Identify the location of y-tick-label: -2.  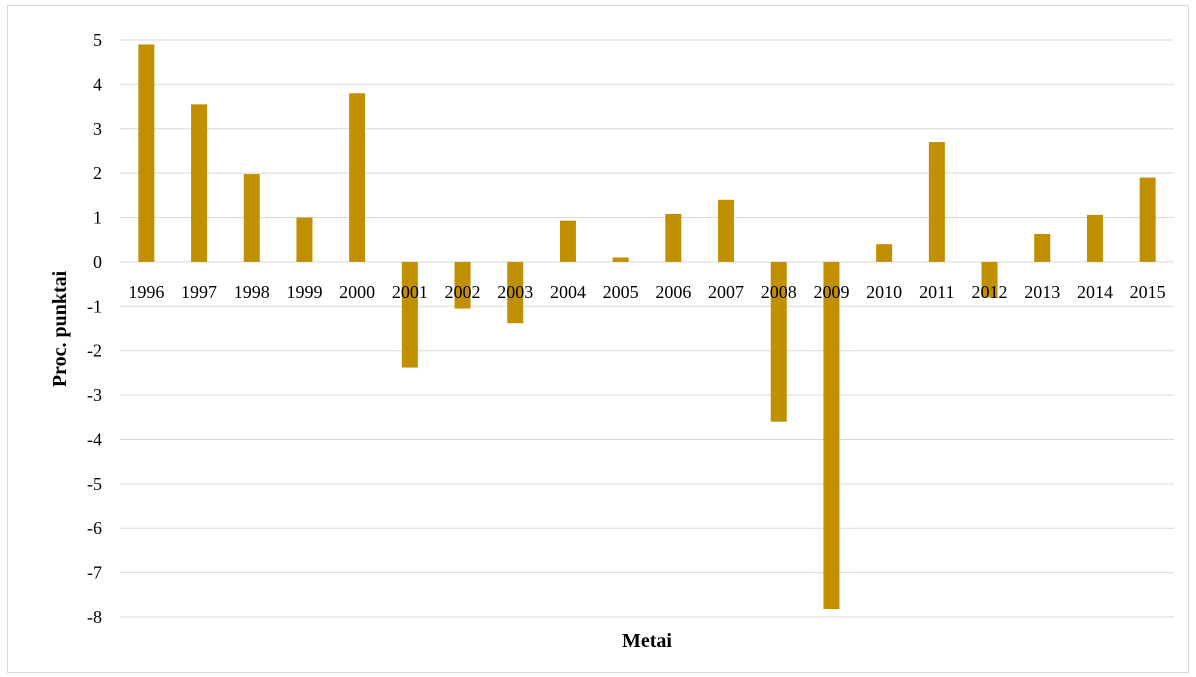
(94, 351).